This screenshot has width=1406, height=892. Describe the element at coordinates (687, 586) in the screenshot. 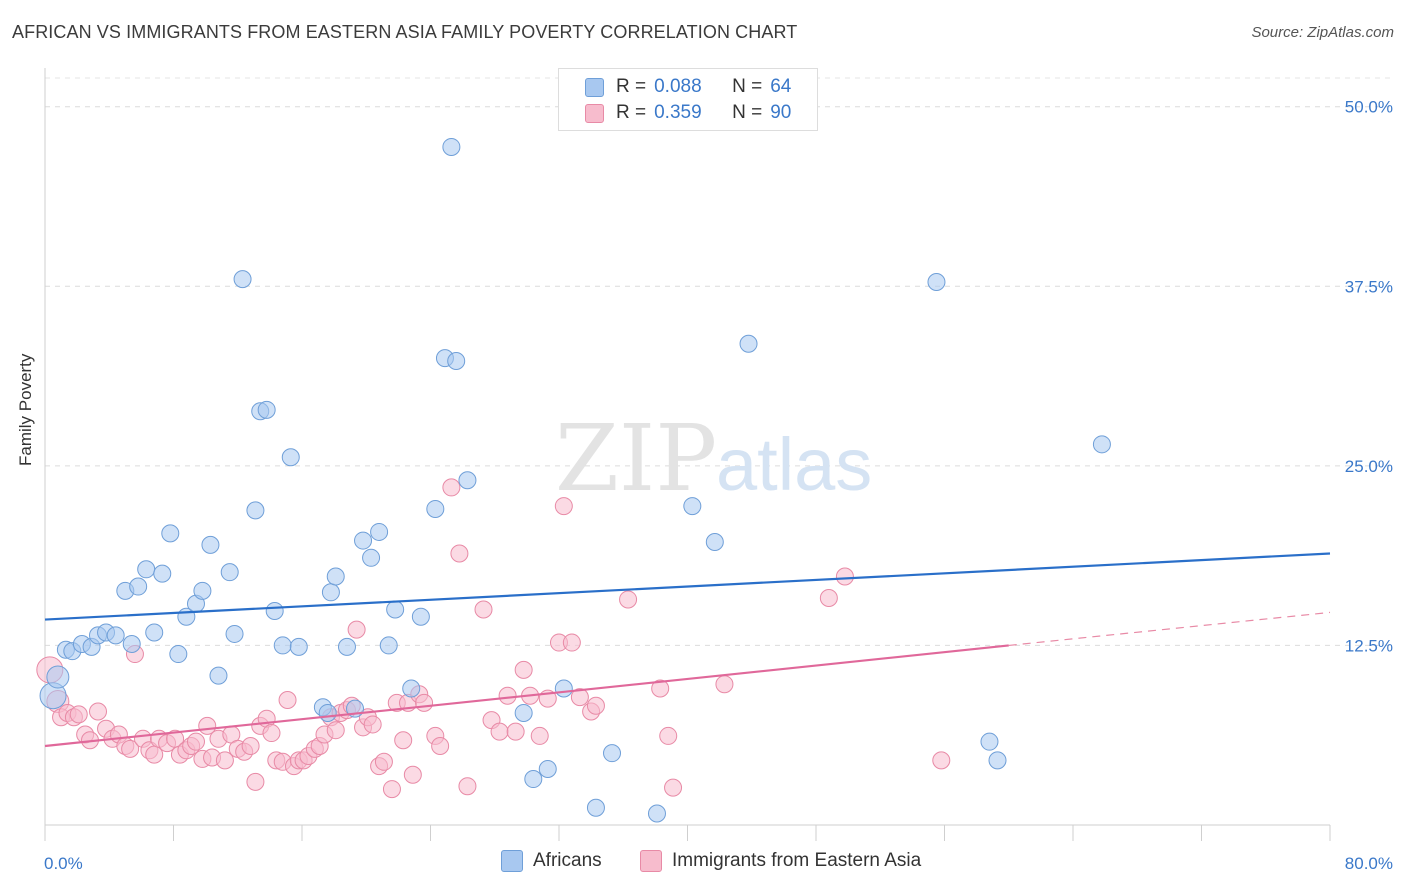

I see `africans-trend-line` at that location.